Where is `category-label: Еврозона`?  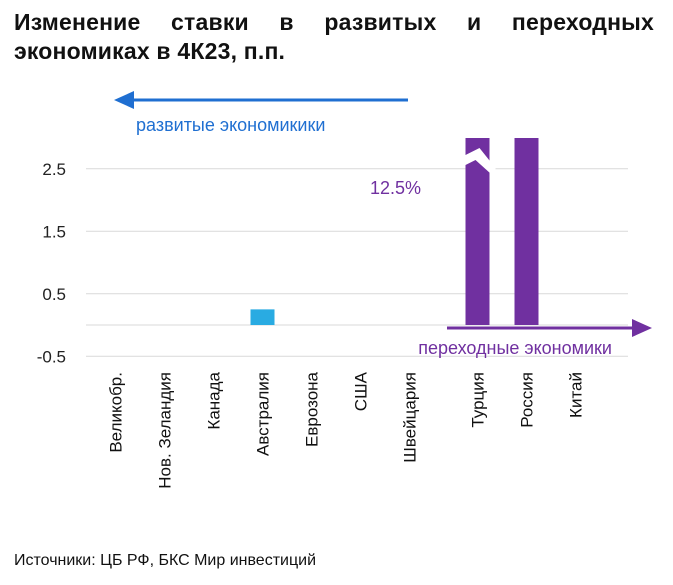 category-label: Еврозона is located at coordinates (312, 409).